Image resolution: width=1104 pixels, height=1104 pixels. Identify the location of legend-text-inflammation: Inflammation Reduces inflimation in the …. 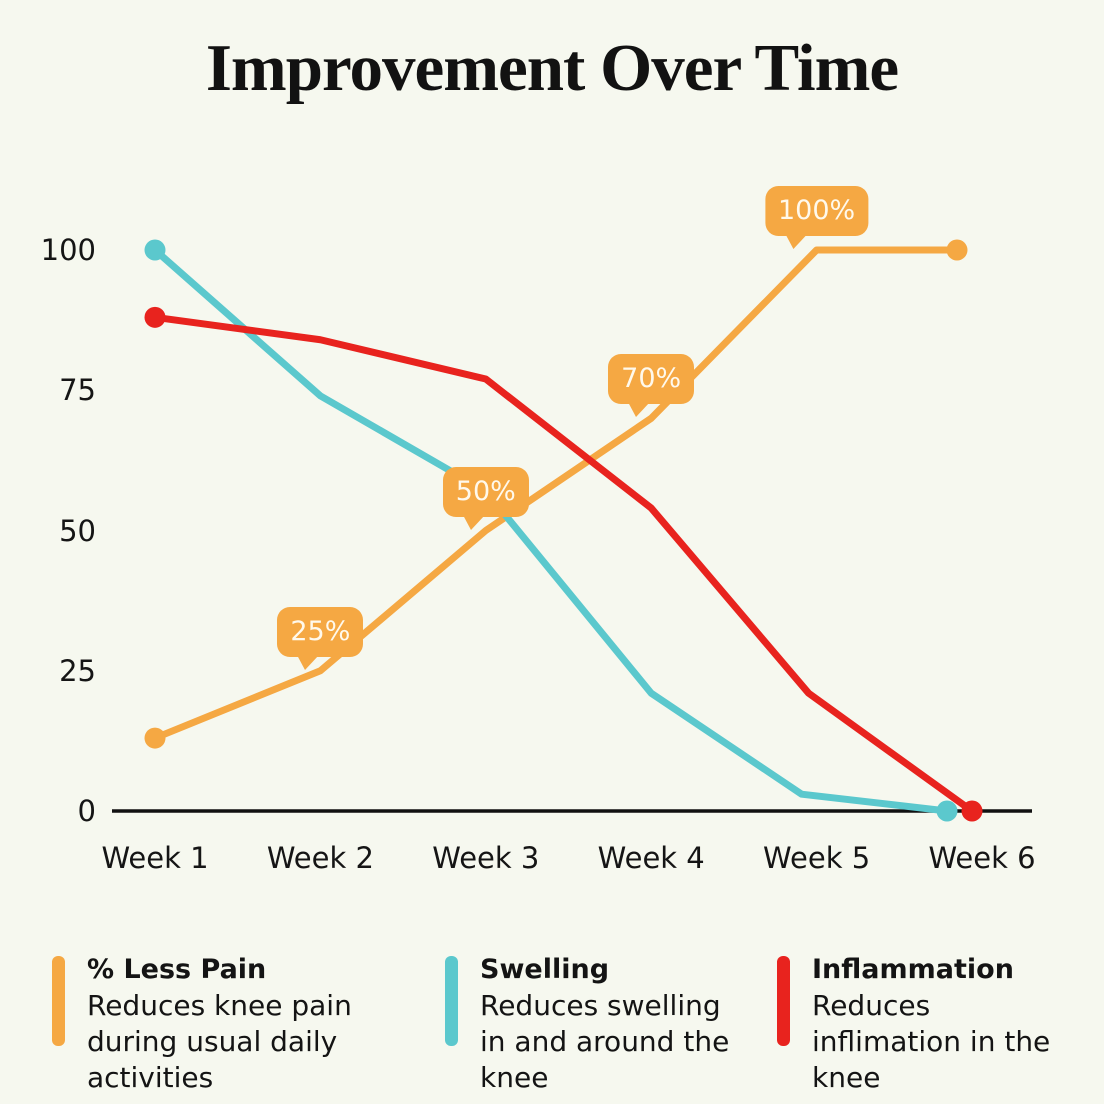
(934, 1024).